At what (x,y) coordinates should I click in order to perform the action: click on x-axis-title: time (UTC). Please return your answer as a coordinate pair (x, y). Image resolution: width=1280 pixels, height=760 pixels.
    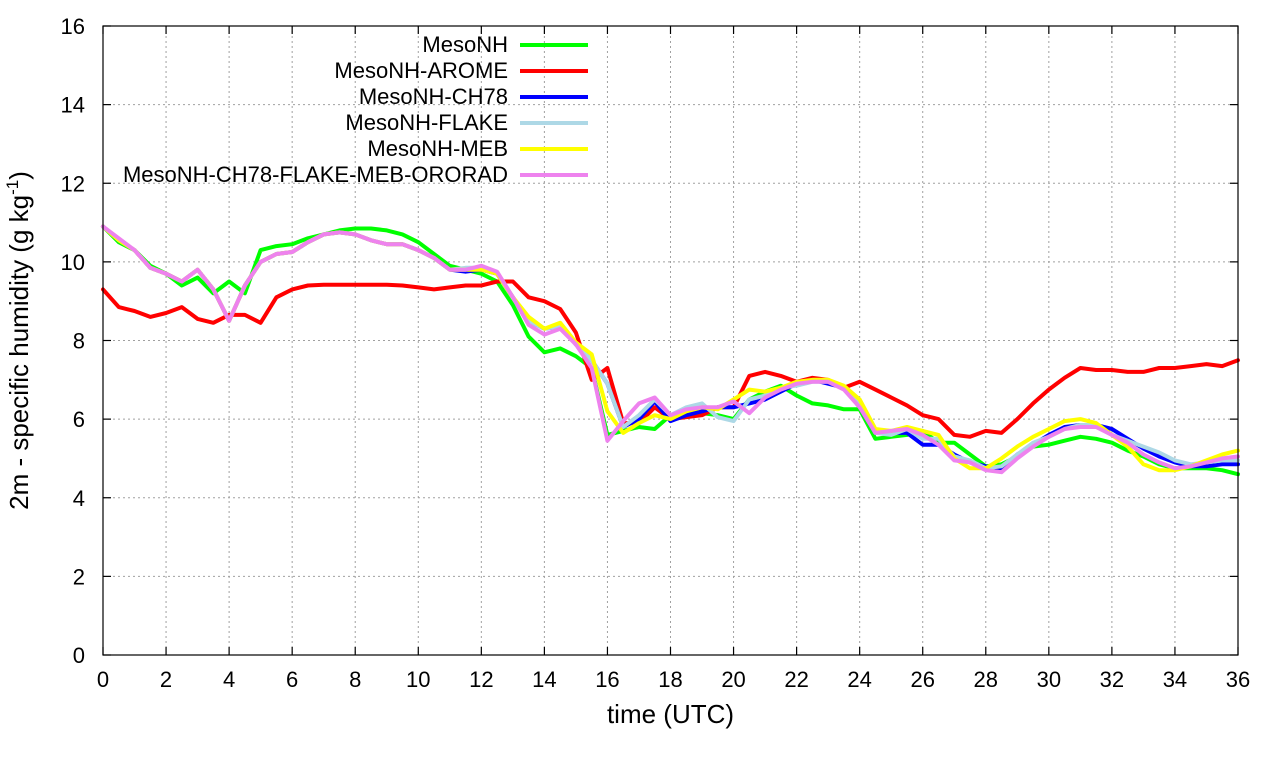
    Looking at the image, I should click on (670, 714).